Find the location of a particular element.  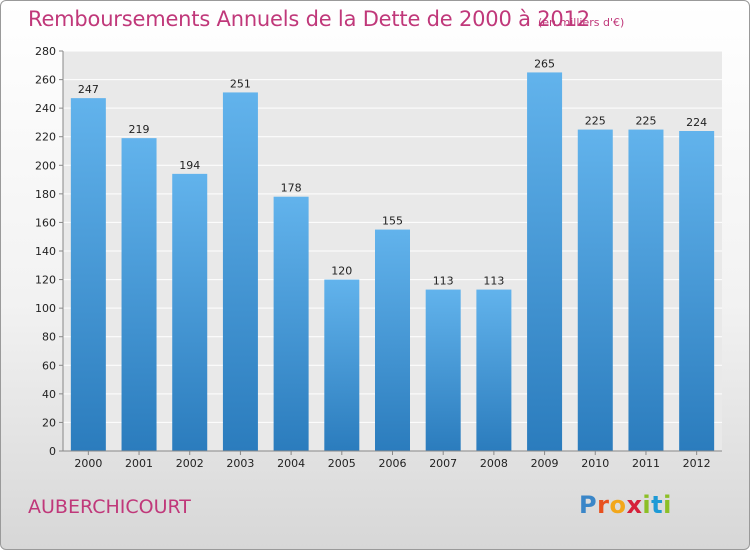

y-tick-label: 0 is located at coordinates (52, 451).